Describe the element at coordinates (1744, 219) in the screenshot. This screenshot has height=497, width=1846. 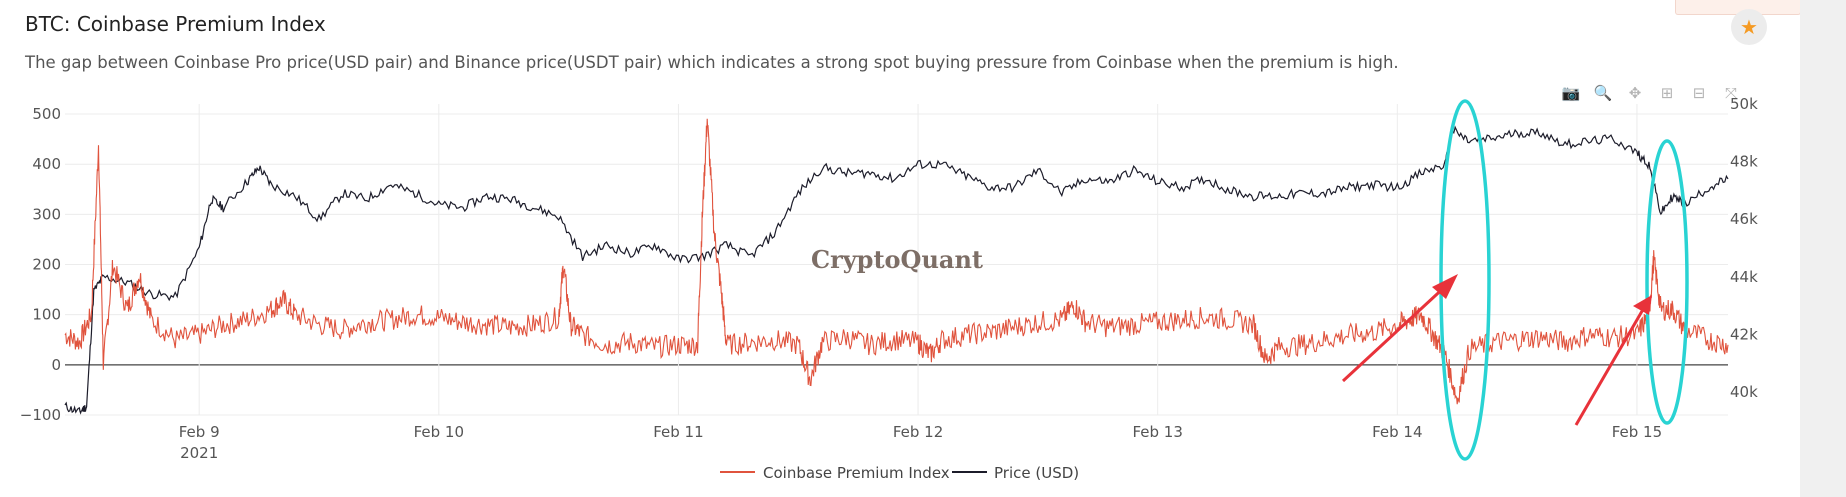
I see `y-right-tick-label: 46k` at that location.